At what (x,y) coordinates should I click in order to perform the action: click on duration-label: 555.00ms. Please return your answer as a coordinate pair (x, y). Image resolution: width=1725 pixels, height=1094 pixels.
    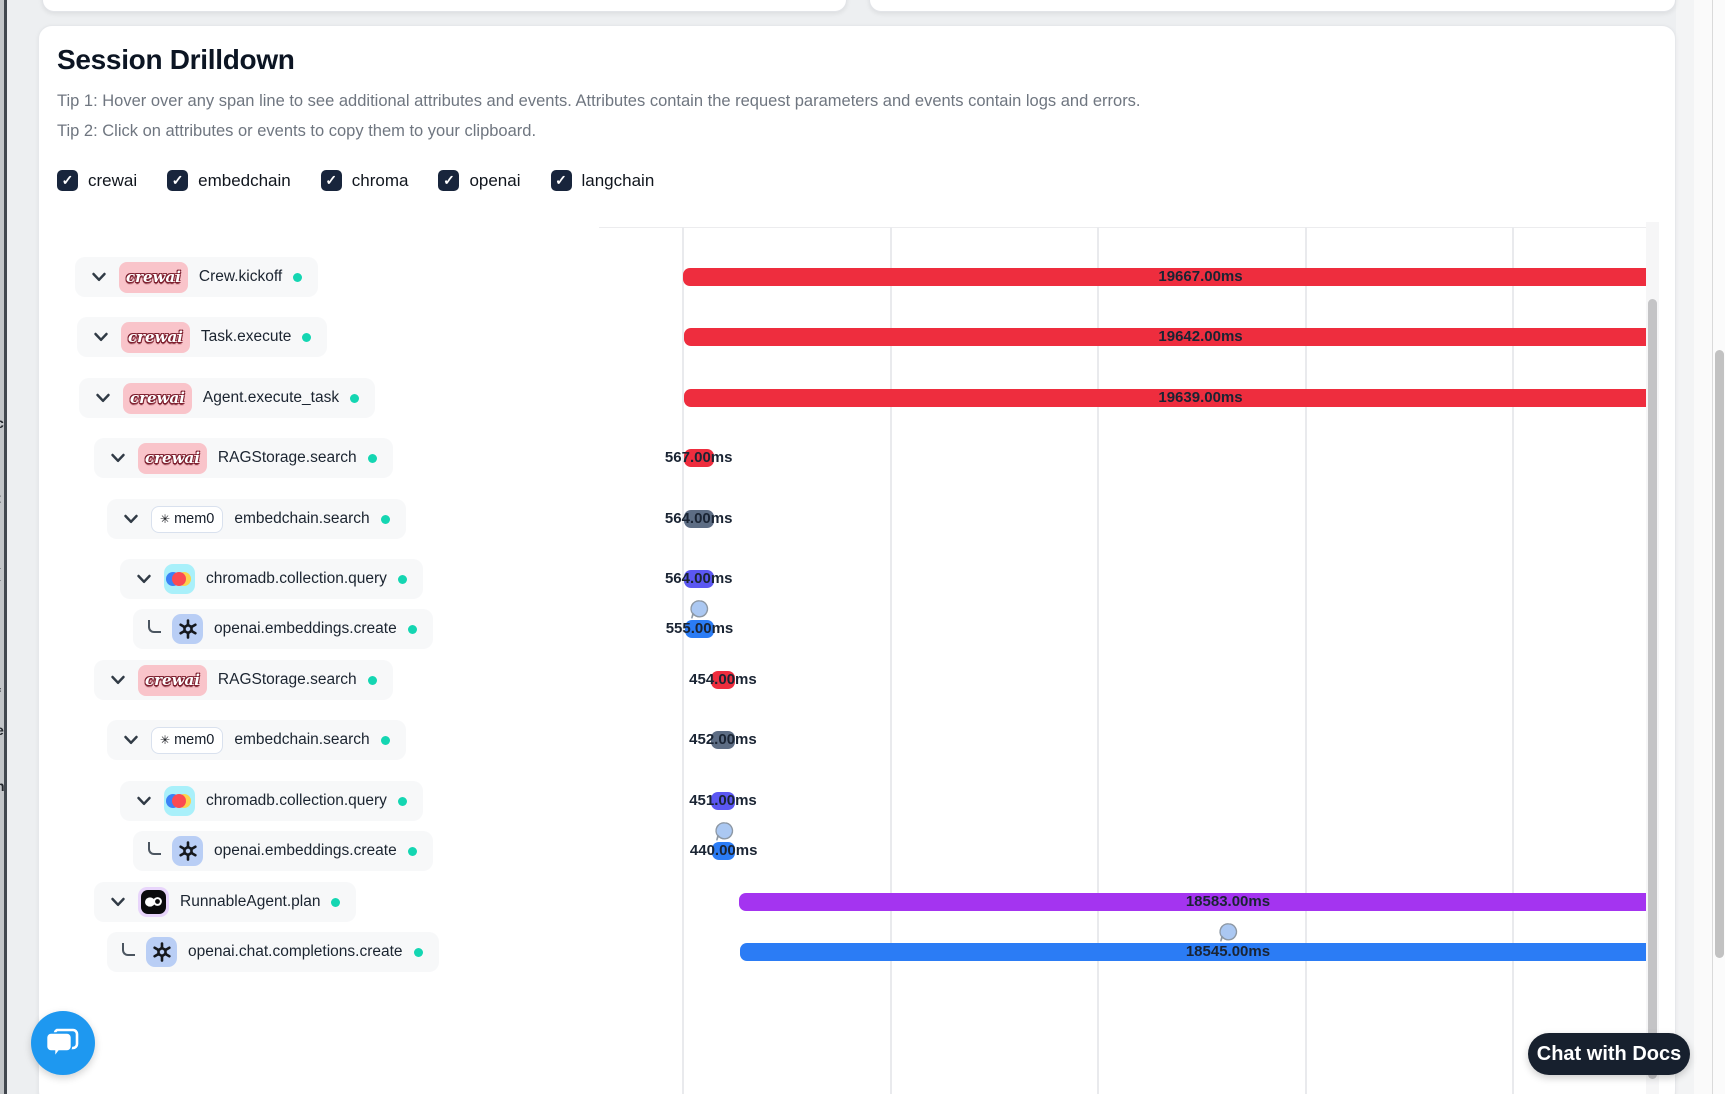
    Looking at the image, I should click on (699, 628).